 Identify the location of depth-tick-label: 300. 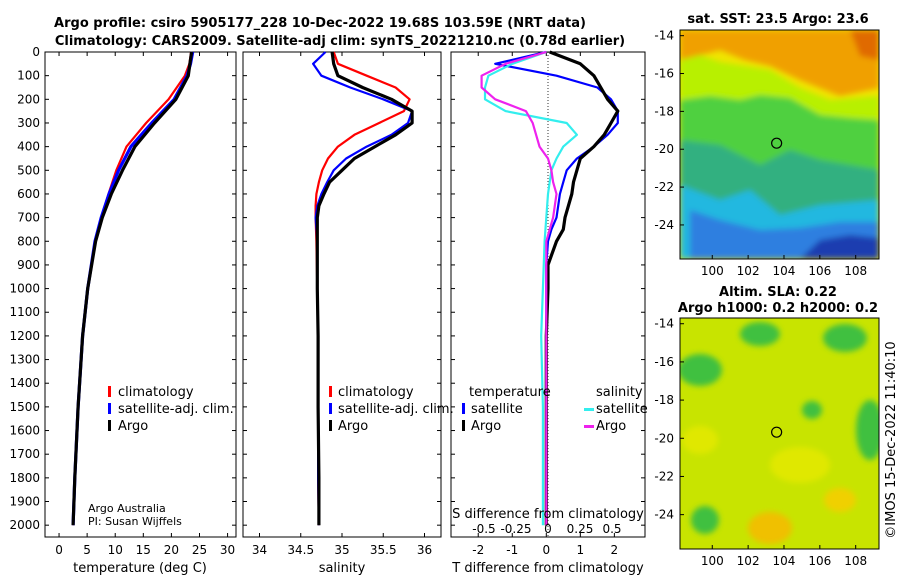
(28, 123).